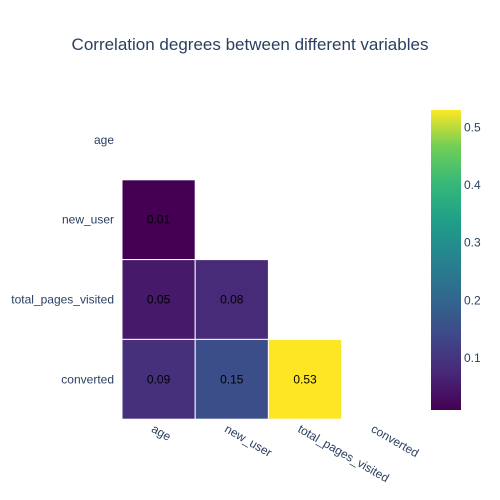  I want to click on heatmap-cell-labels: 0.01 0.05 0.08 0.09 0.15 0.53, so click(232, 300).